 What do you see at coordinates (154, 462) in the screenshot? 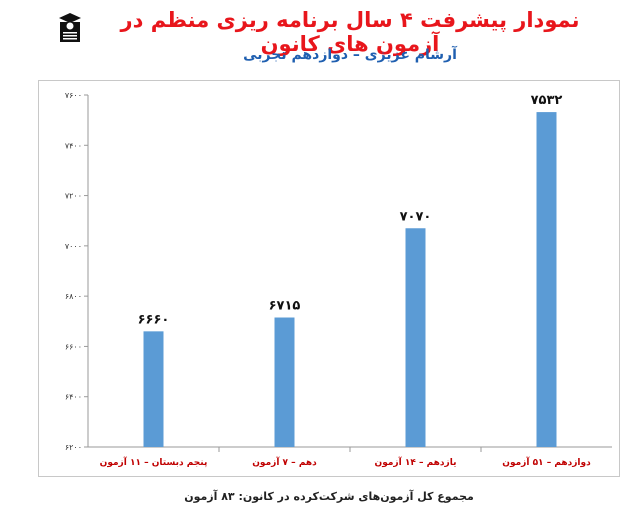
I see `x-category-label: پنجم دبستان – ۱۱ آزمون` at bounding box center [154, 462].